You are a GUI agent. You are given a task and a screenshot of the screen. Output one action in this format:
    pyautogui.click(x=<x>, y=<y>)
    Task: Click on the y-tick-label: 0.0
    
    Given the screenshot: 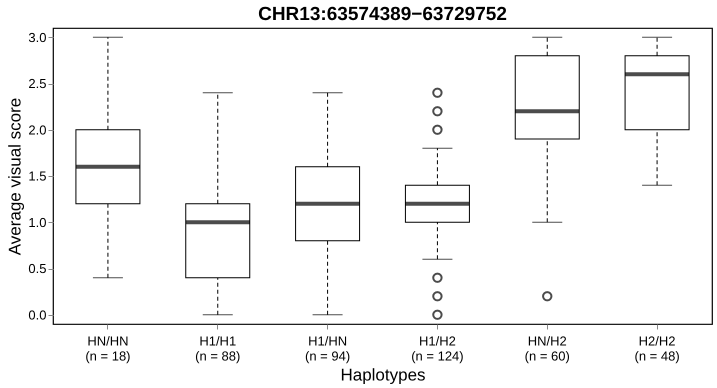 What is the action you would take?
    pyautogui.click(x=37, y=314)
    